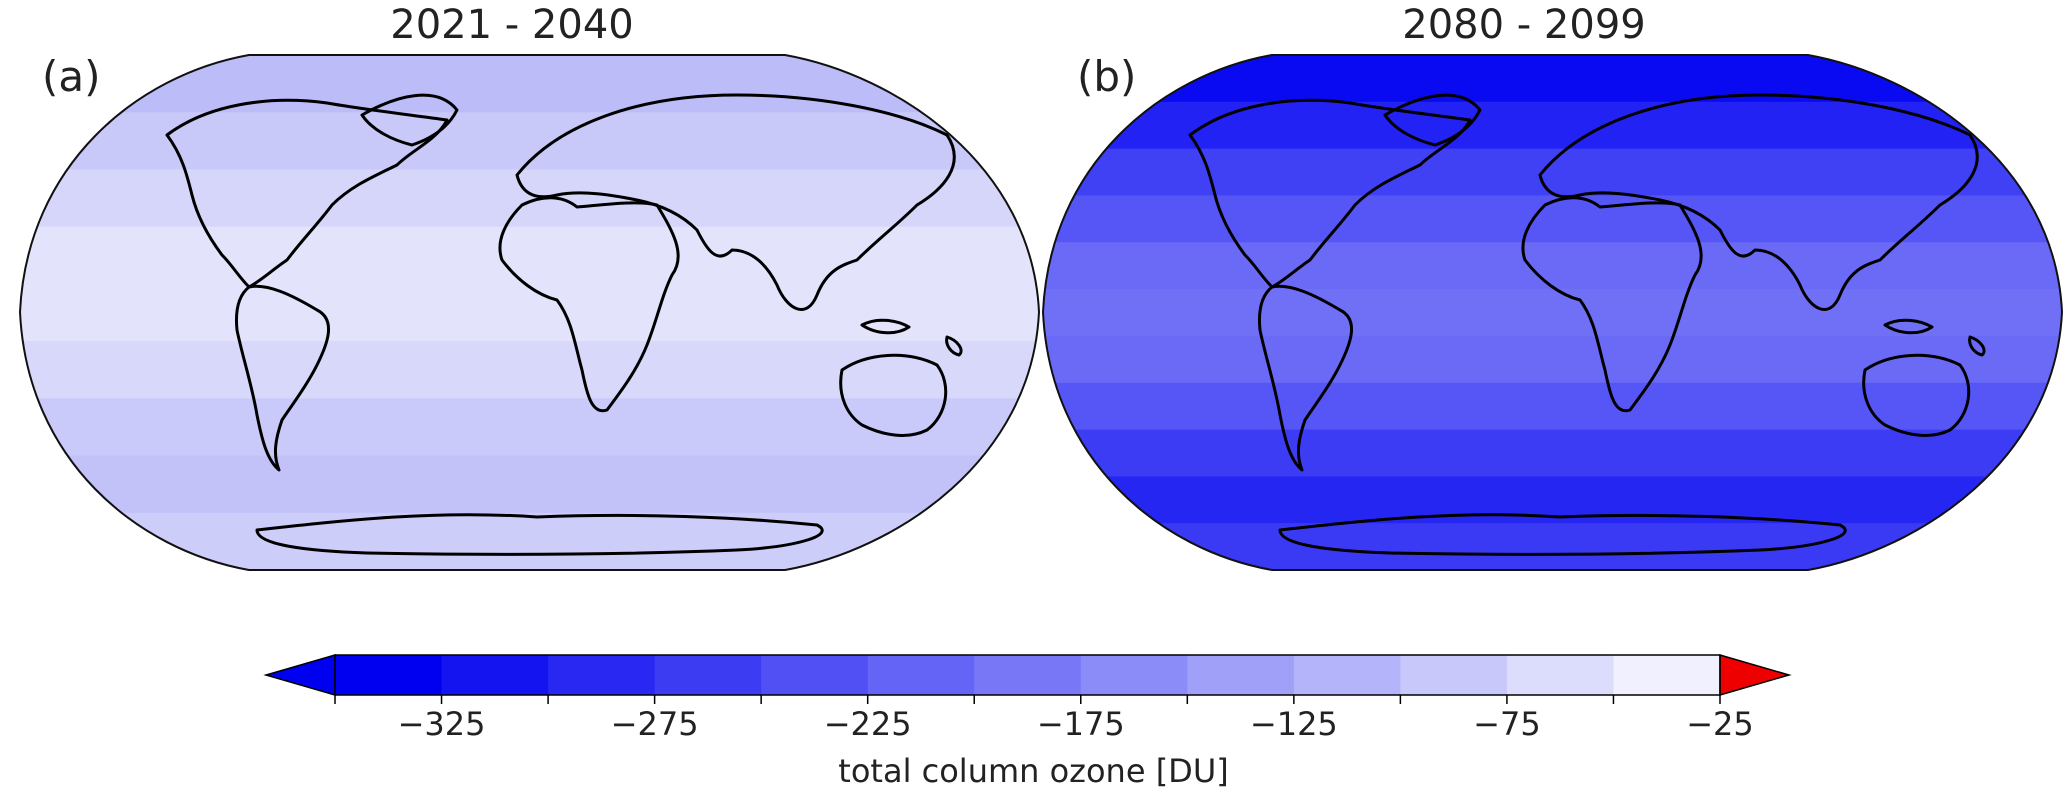 This screenshot has height=803, width=2067. Describe the element at coordinates (1033, 771) in the screenshot. I see `colorbar-label: total column ozone [DU]` at that location.